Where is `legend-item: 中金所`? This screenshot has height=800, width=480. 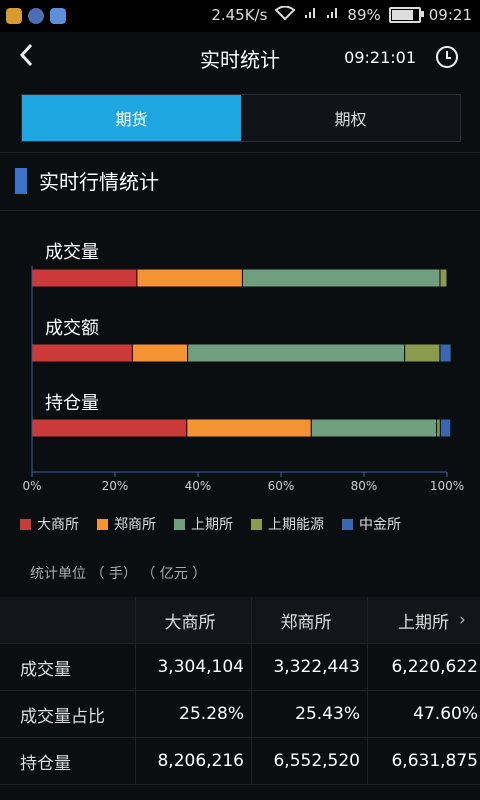
legend-item: 中金所 is located at coordinates (371, 524).